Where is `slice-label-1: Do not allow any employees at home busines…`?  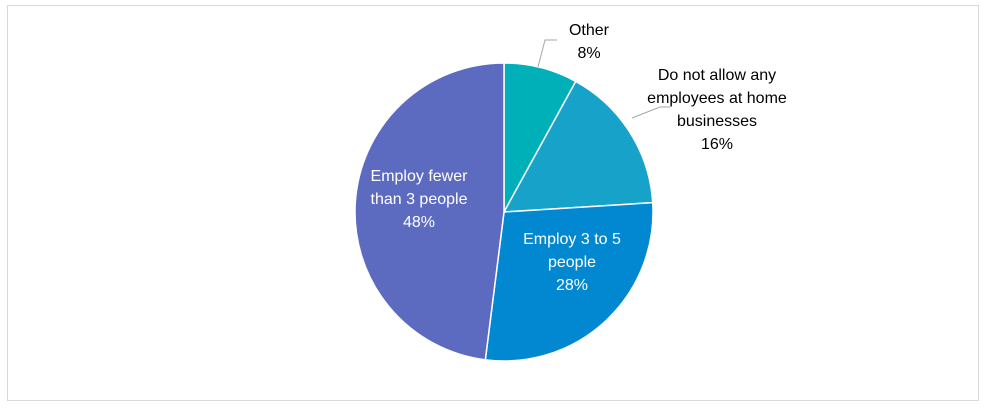
slice-label-1: Do not allow any employees at home busines… is located at coordinates (717, 110).